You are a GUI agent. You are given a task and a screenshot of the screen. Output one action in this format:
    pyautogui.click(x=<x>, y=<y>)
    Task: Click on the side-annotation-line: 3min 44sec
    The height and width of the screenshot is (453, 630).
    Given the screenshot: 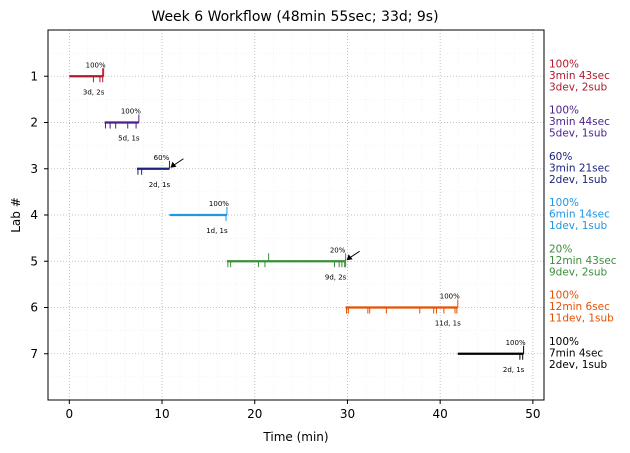 What is the action you would take?
    pyautogui.click(x=579, y=122)
    